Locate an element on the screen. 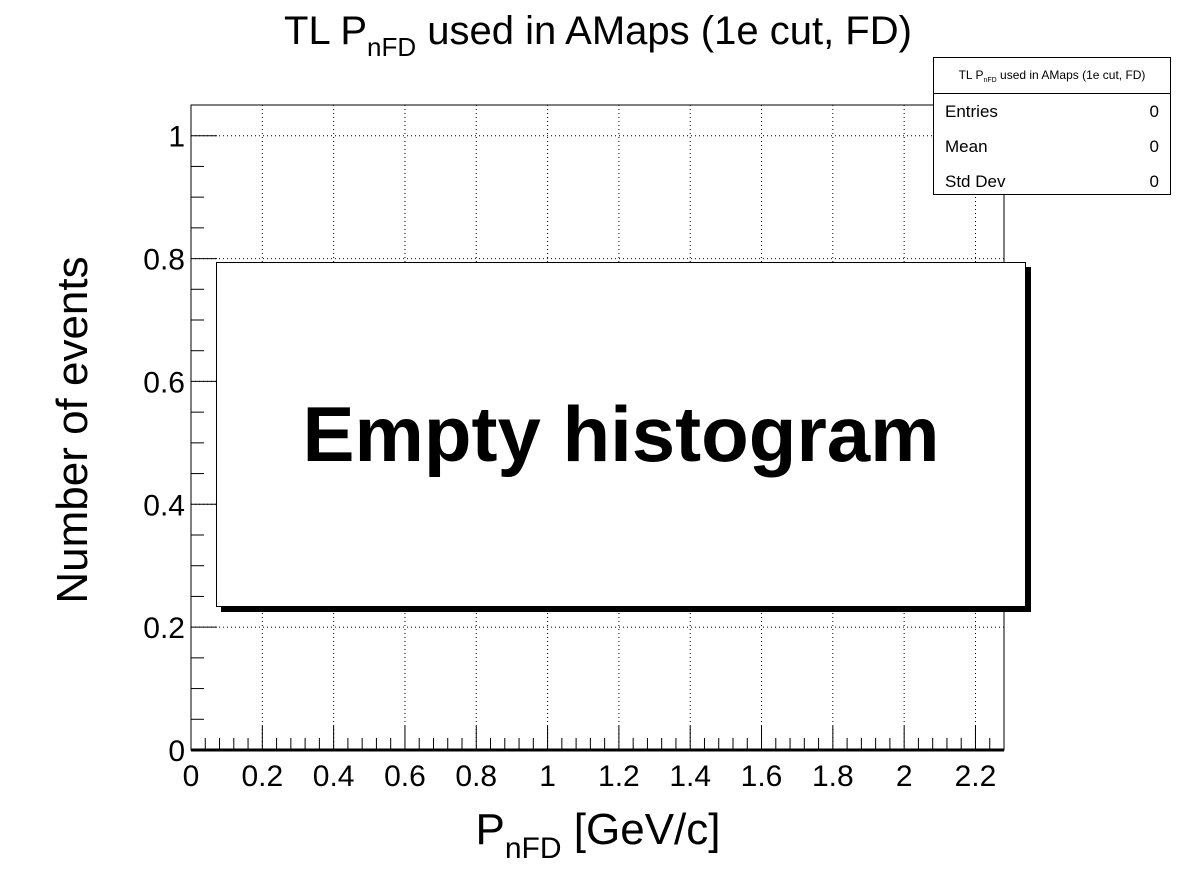 This screenshot has width=1196, height=872. x-tick-label: 1.4 is located at coordinates (690, 776).